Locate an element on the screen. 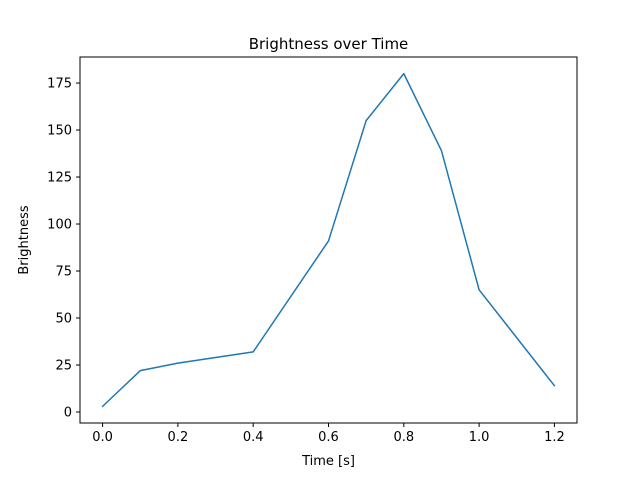 The height and width of the screenshot is (480, 640). x-tick-label: 0.0 is located at coordinates (102, 437).